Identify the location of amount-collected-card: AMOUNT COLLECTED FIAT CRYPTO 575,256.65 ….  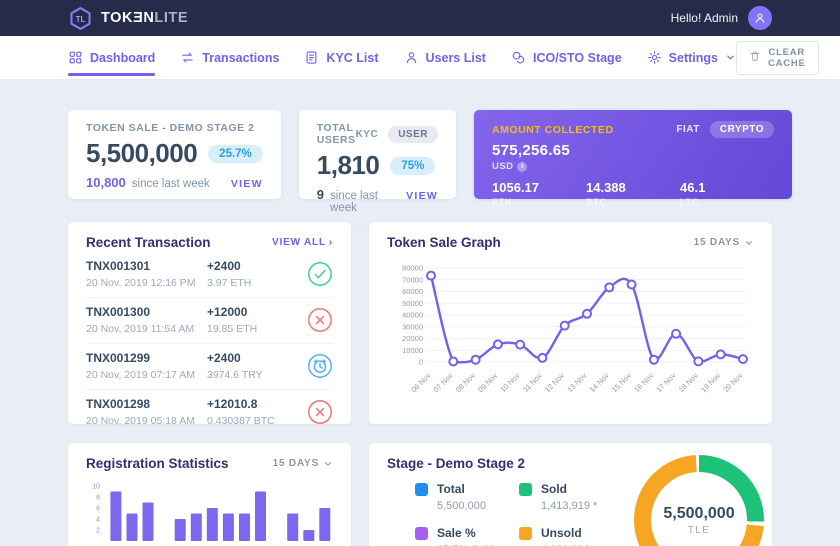
(633, 158).